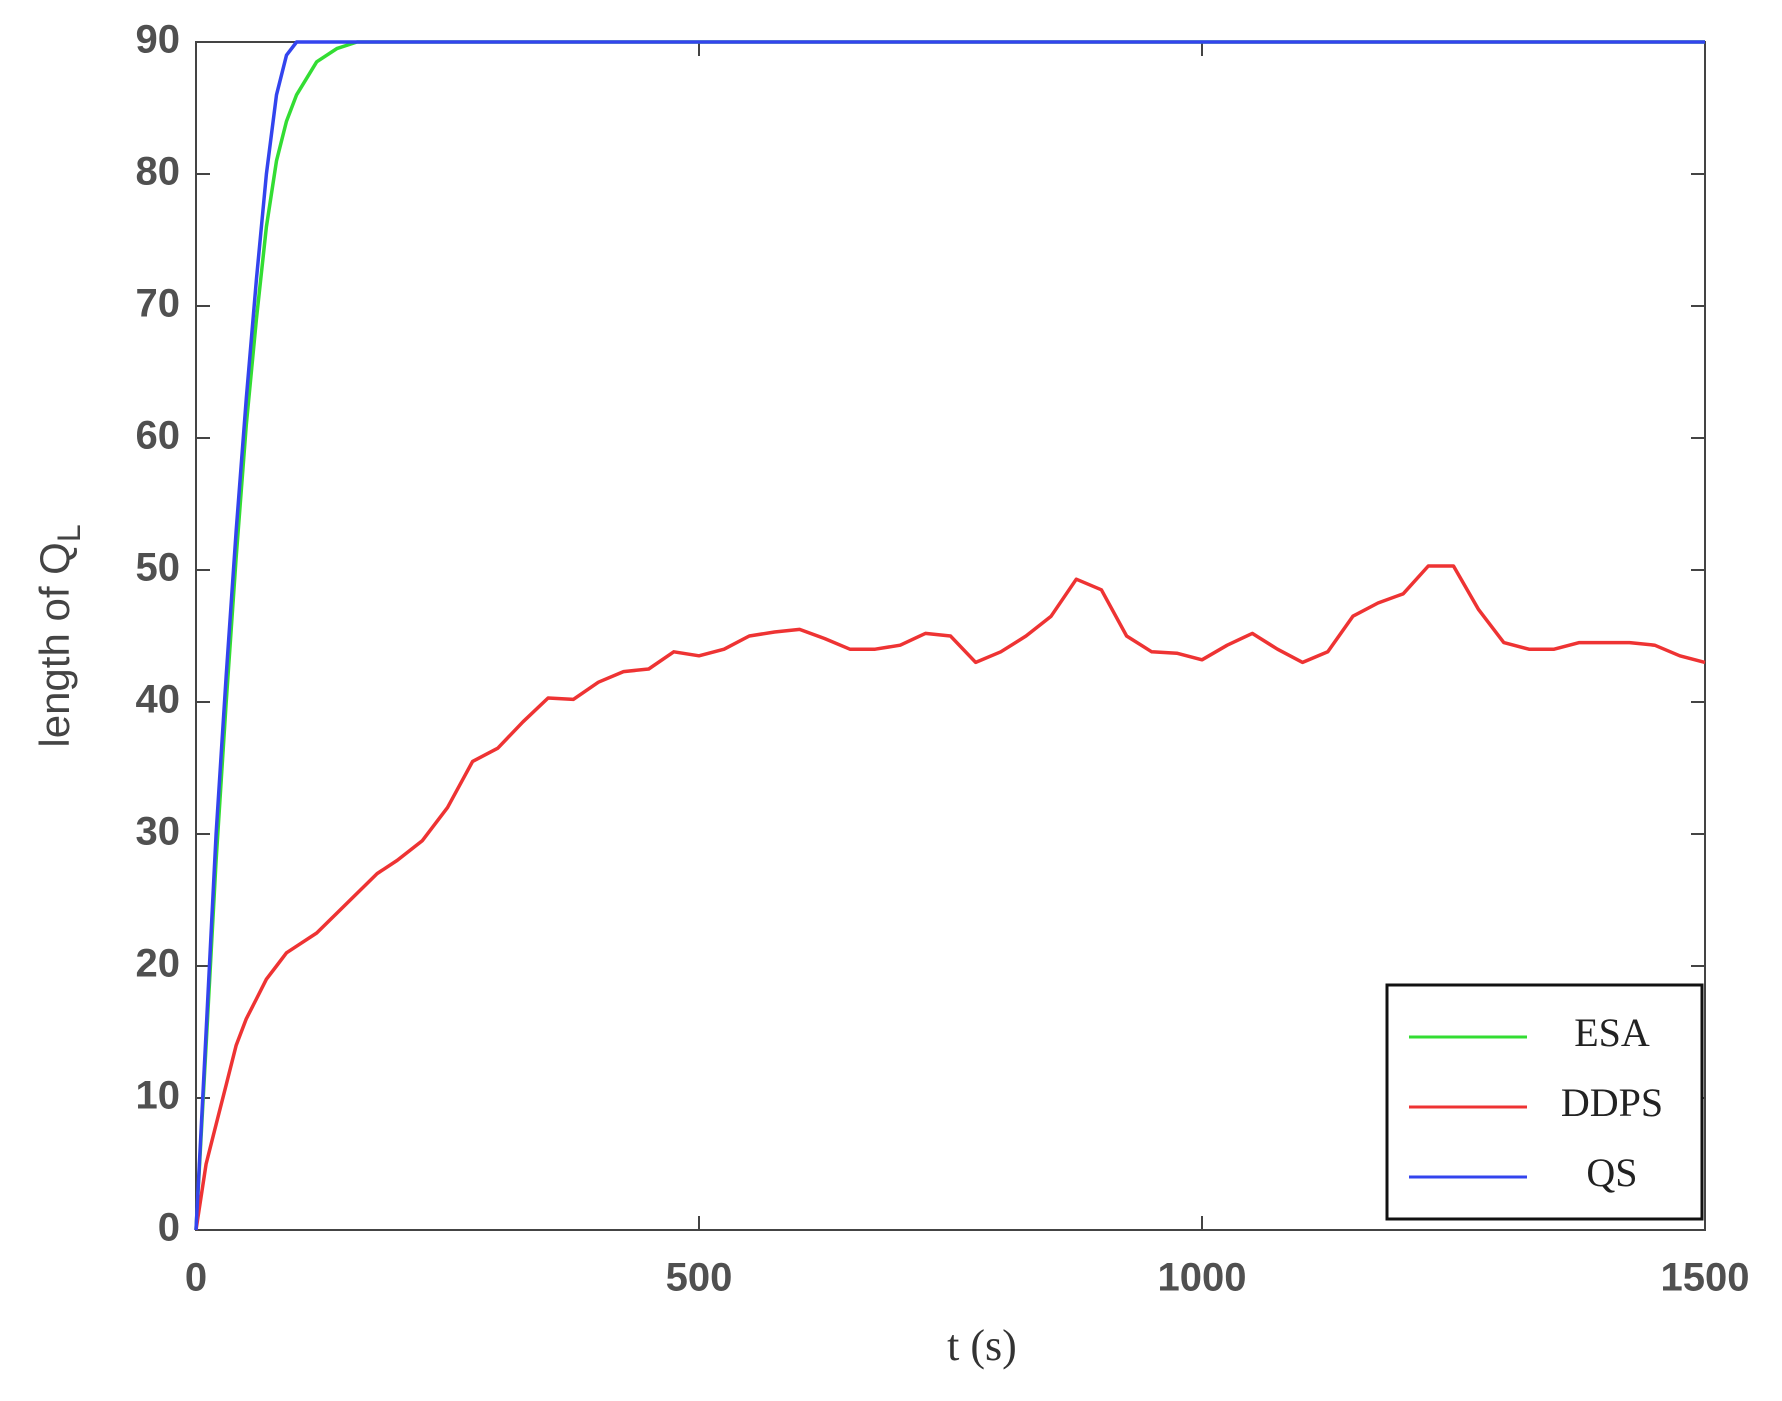  I want to click on x-tick-label: 0, so click(196, 1278).